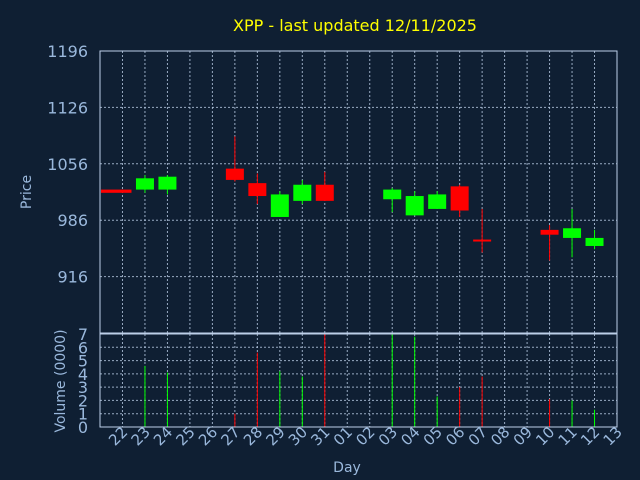 This screenshot has width=640, height=480. Describe the element at coordinates (83, 387) in the screenshot. I see `volume-tick-3: 3` at that location.